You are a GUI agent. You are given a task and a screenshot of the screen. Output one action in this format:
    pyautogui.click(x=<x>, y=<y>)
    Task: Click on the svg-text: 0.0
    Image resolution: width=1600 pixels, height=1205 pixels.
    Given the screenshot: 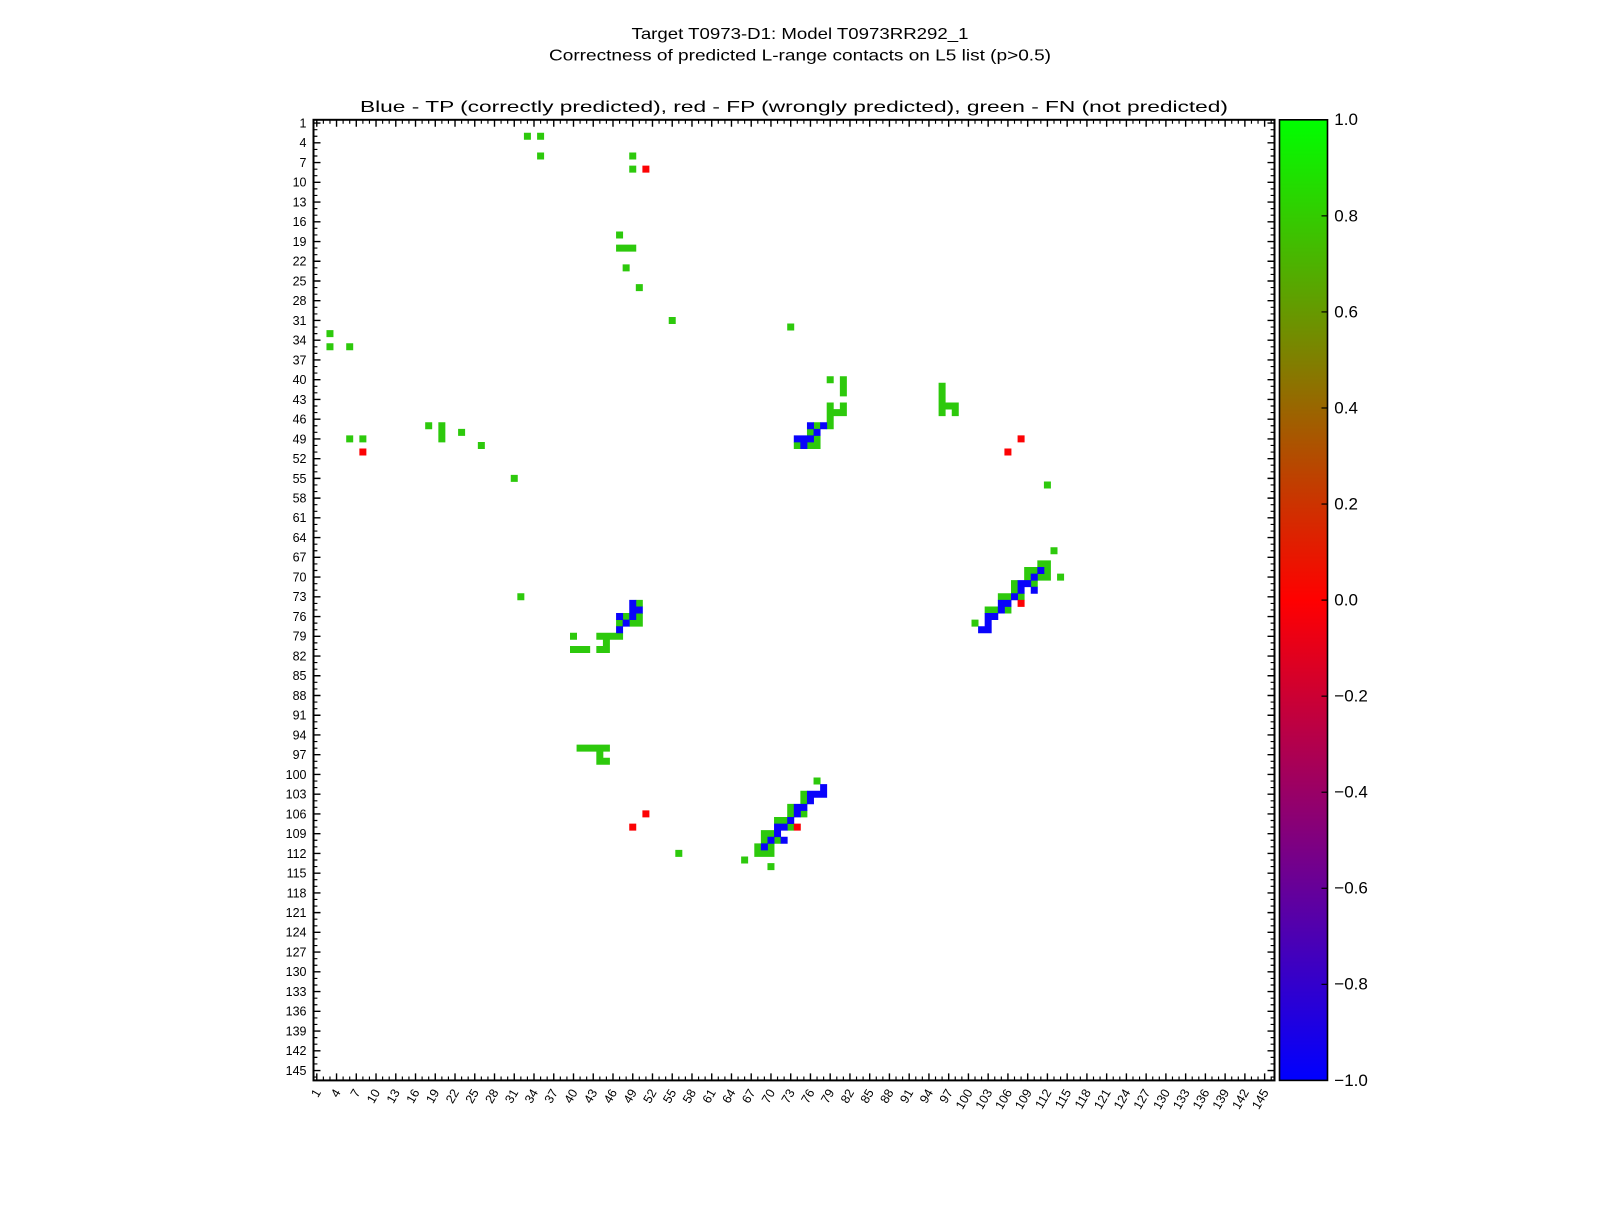 What is the action you would take?
    pyautogui.click(x=1346, y=600)
    